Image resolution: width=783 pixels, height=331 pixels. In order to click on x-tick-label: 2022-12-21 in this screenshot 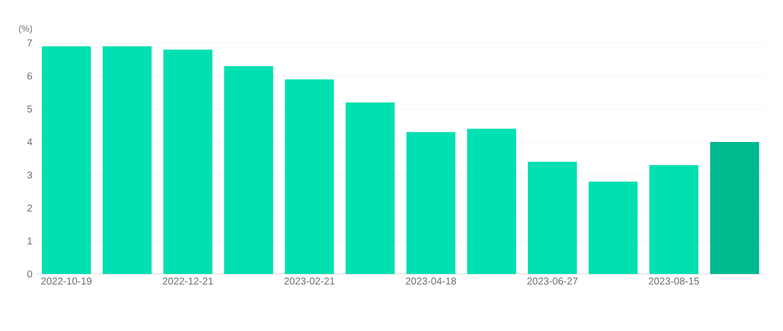, I will do `click(187, 281)`.